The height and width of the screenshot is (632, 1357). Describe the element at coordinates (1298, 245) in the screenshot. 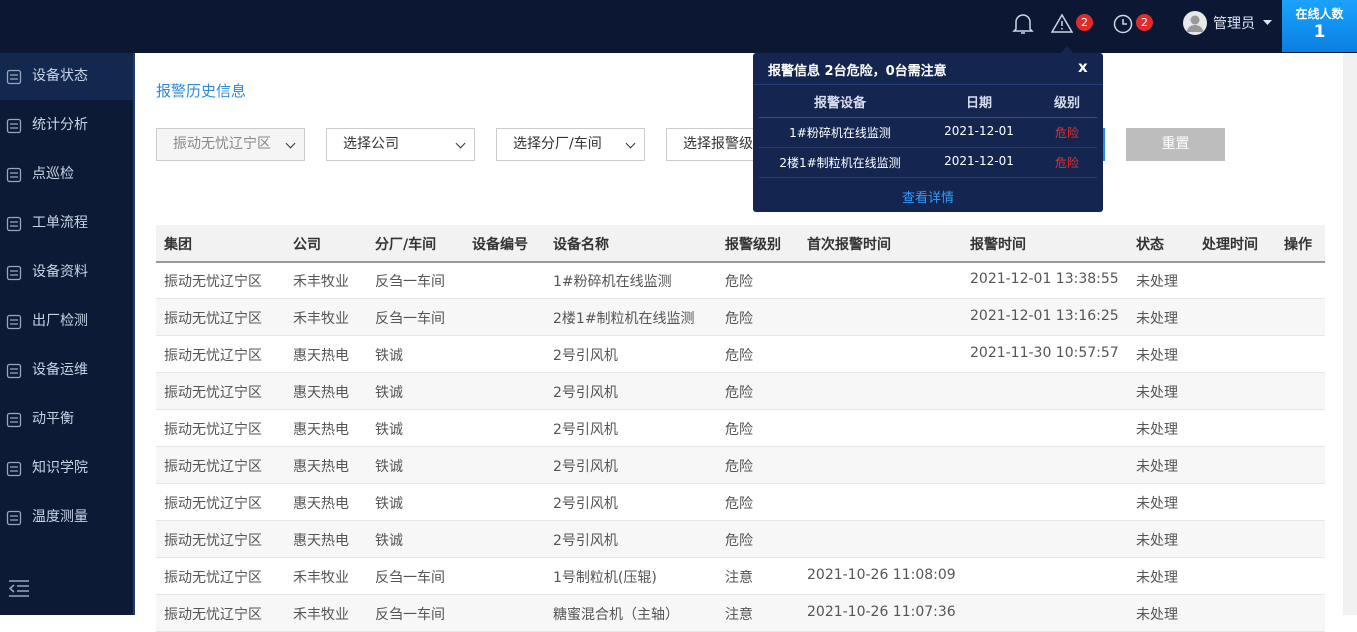

I see `table-header: 操作` at that location.